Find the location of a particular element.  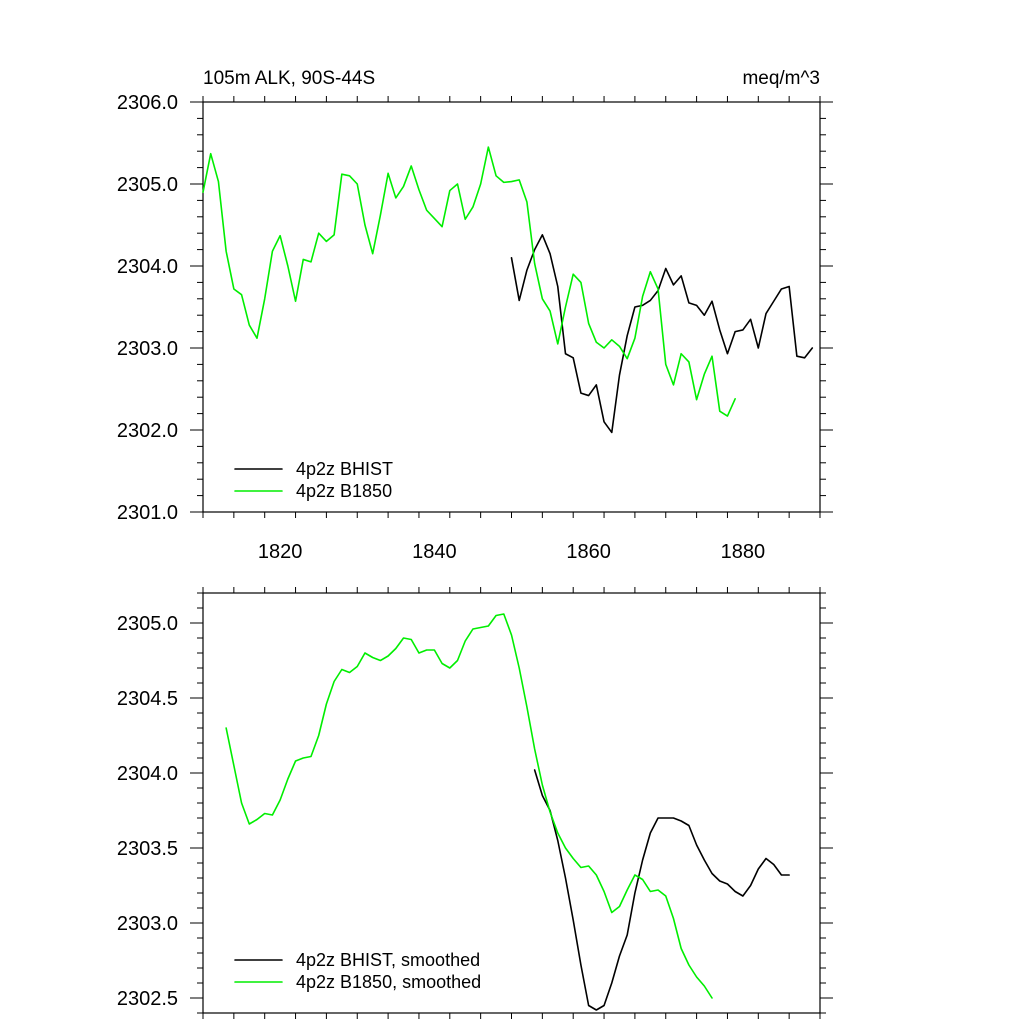

y-tick-label: 2304.5 is located at coordinates (147, 699).